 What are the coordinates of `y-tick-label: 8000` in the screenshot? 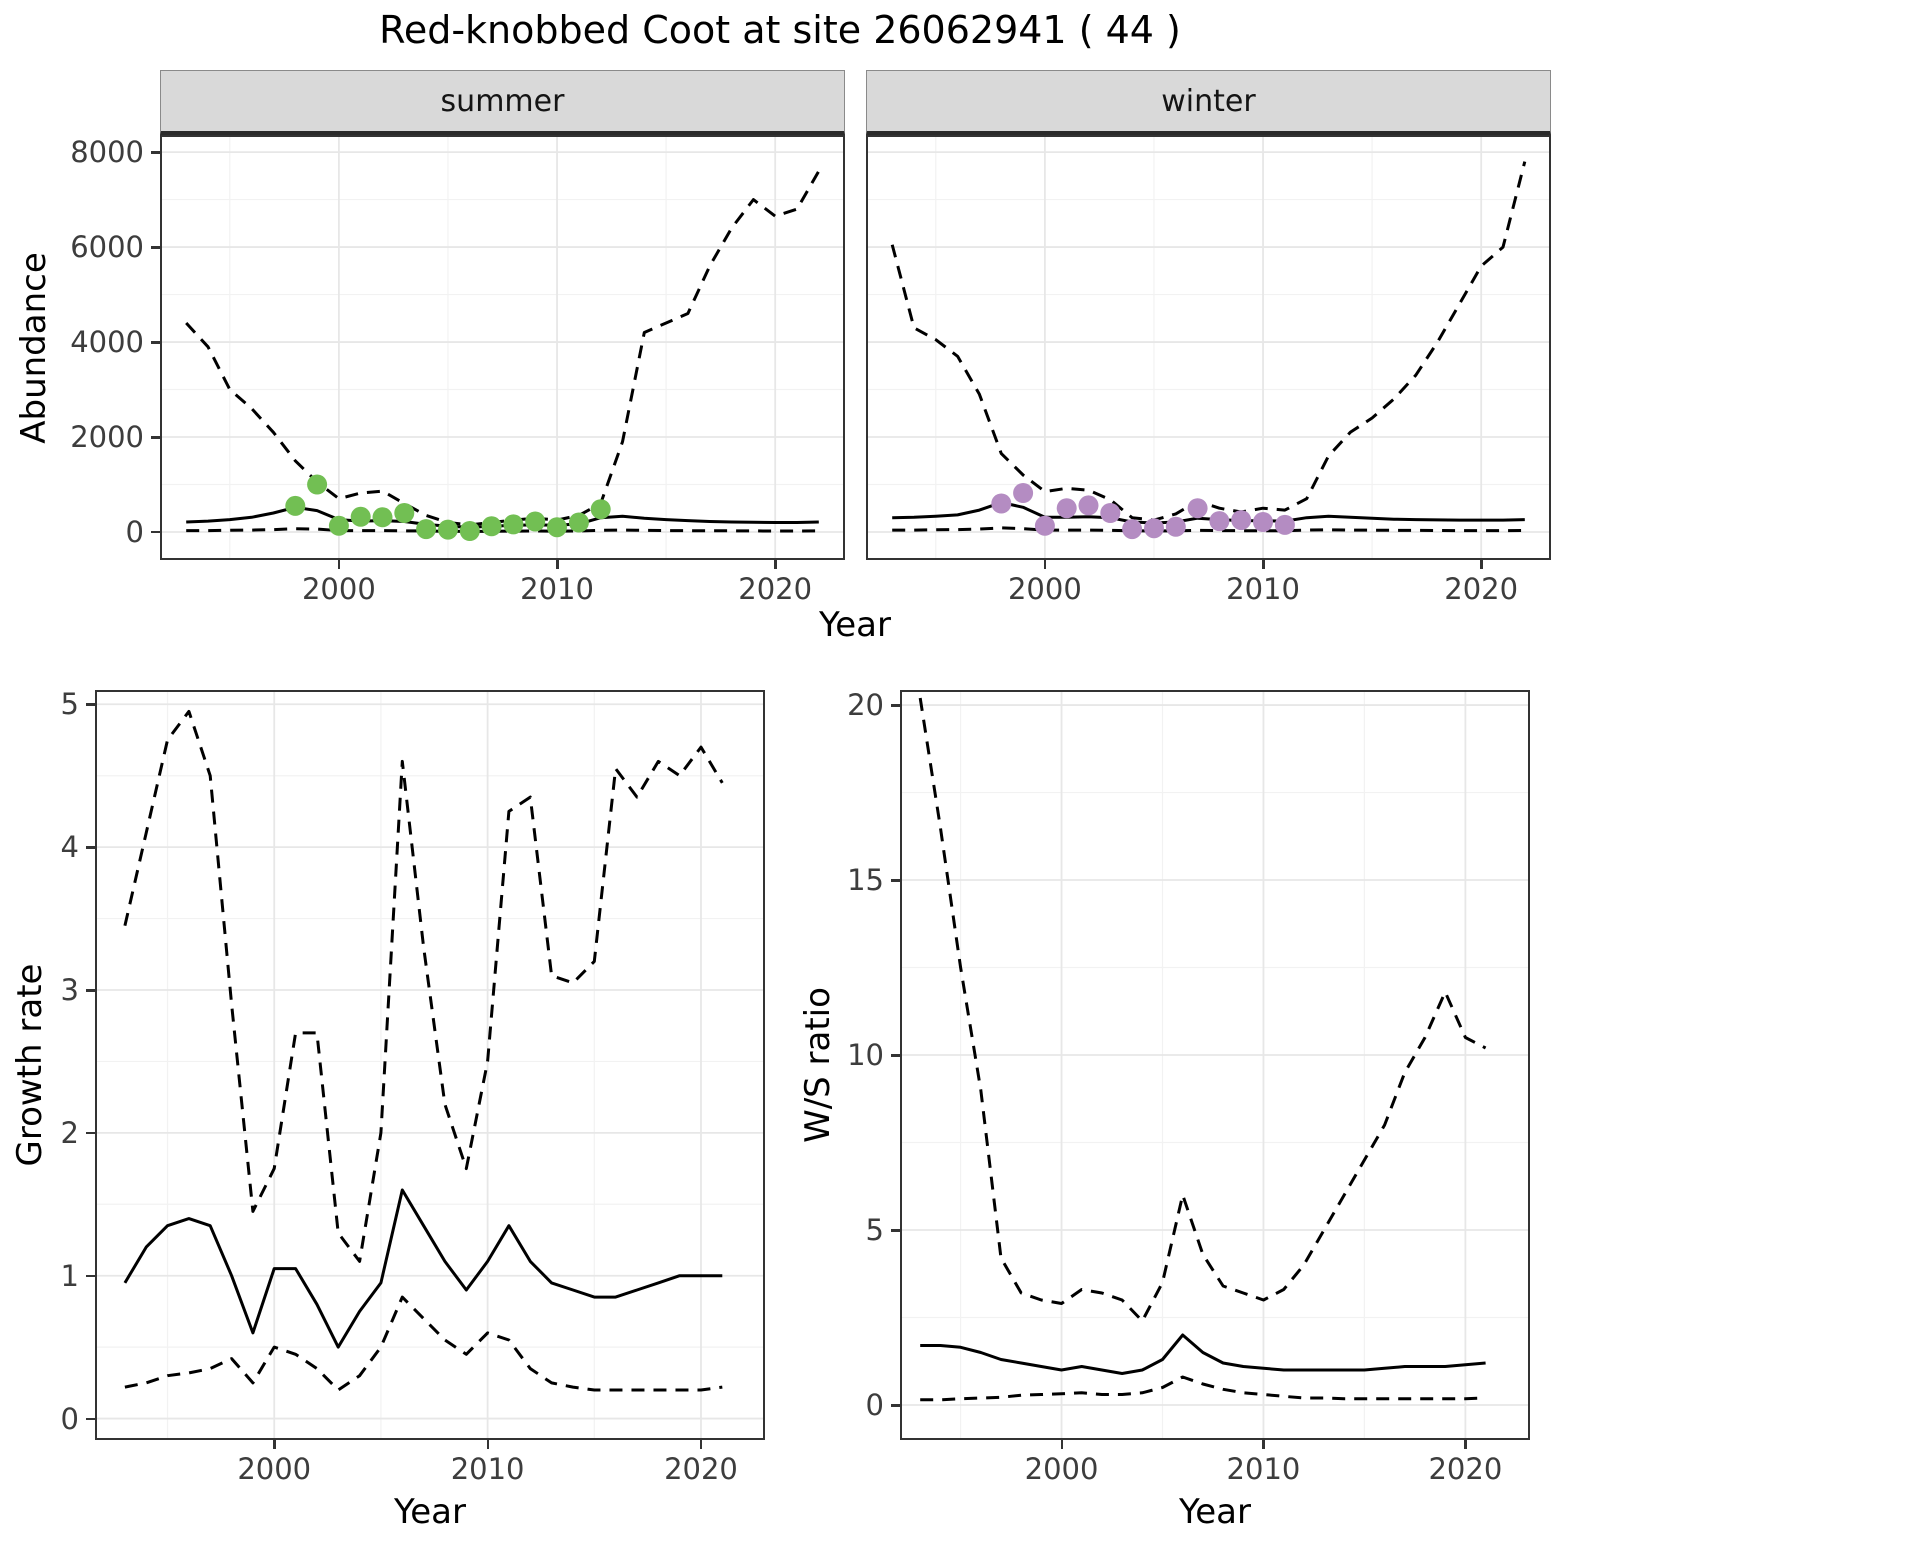 It's located at (107, 152).